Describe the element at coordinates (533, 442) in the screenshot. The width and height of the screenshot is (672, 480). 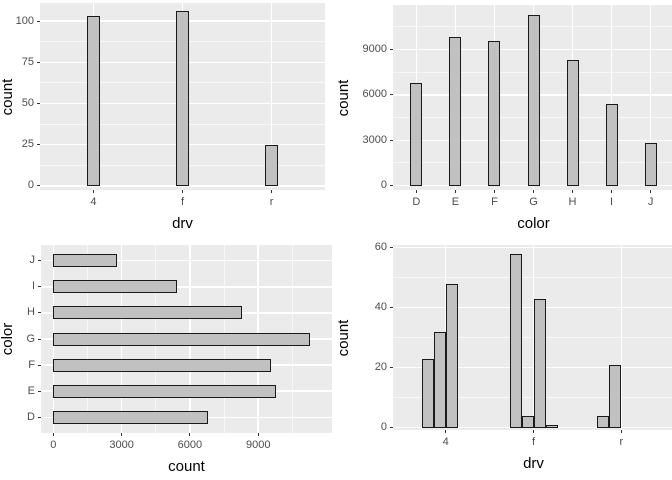
I see `x-tick-label: f` at that location.